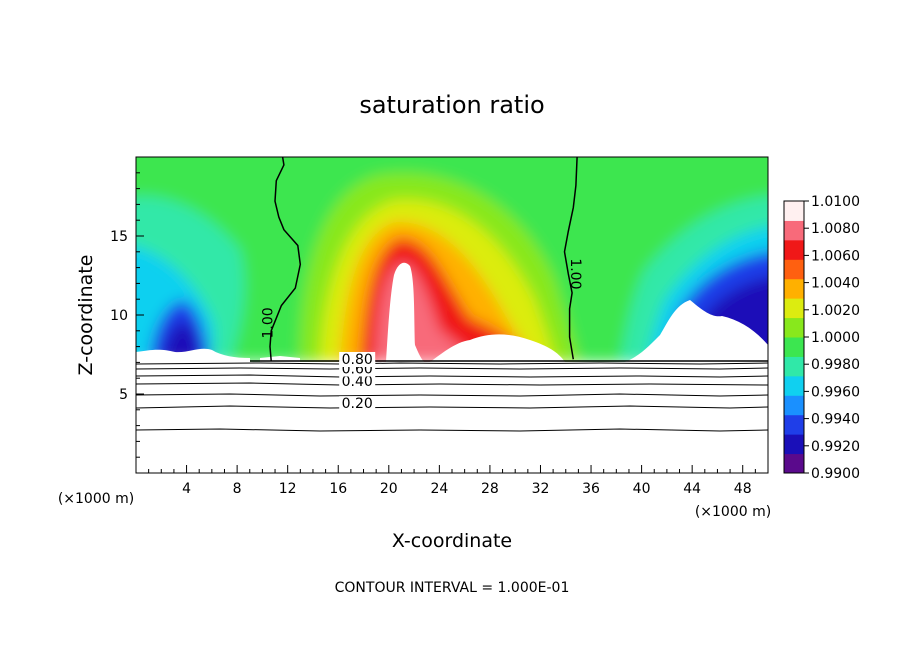 This screenshot has height=654, width=904. What do you see at coordinates (123, 395) in the screenshot?
I see `y-tick-label: 5` at bounding box center [123, 395].